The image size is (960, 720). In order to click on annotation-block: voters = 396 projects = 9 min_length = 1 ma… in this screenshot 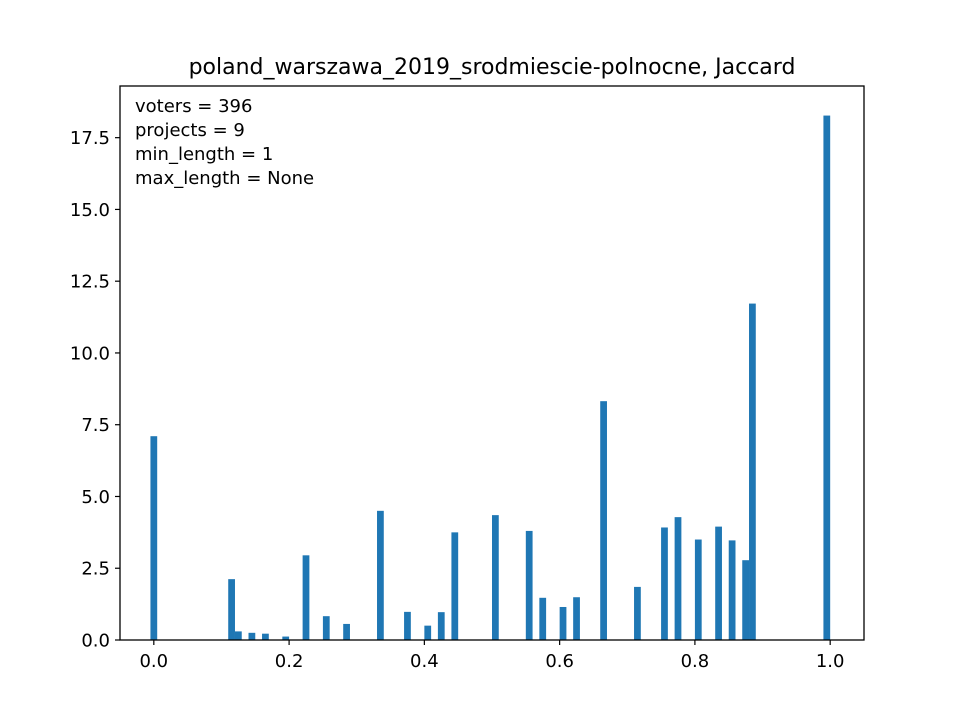, I will do `click(224, 142)`.